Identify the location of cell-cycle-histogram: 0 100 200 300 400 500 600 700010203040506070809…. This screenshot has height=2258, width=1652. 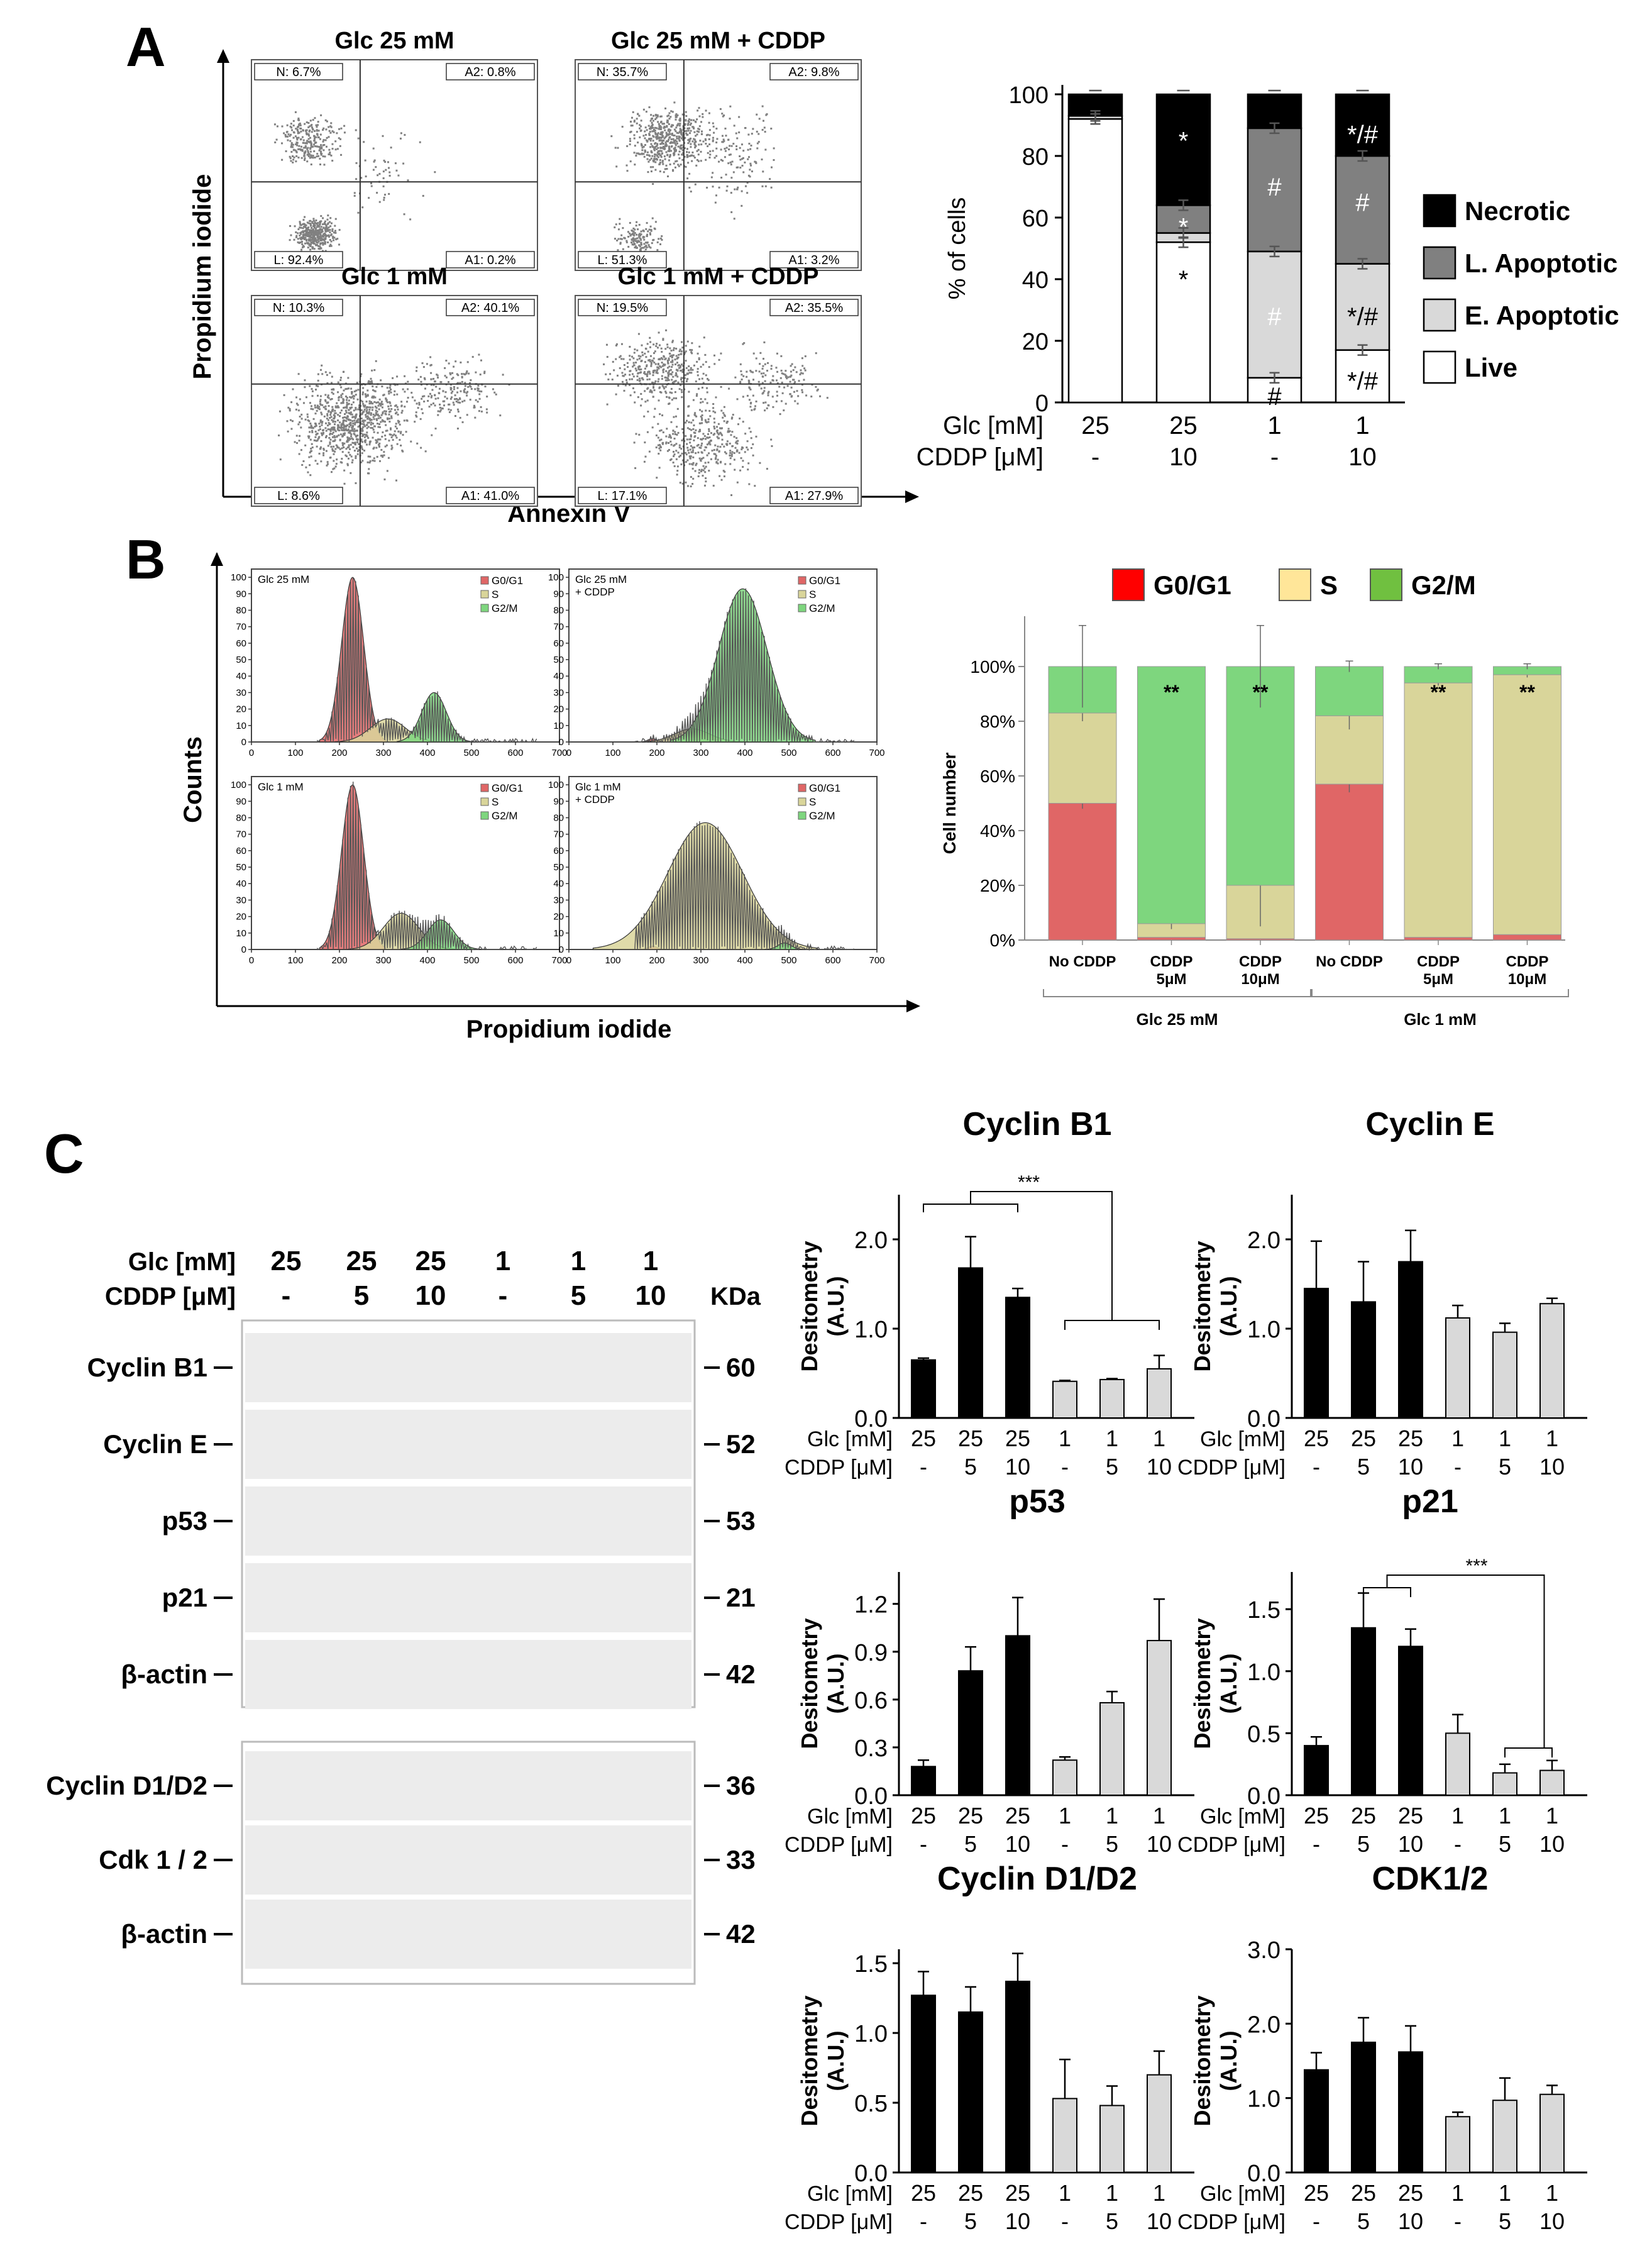
(399, 663).